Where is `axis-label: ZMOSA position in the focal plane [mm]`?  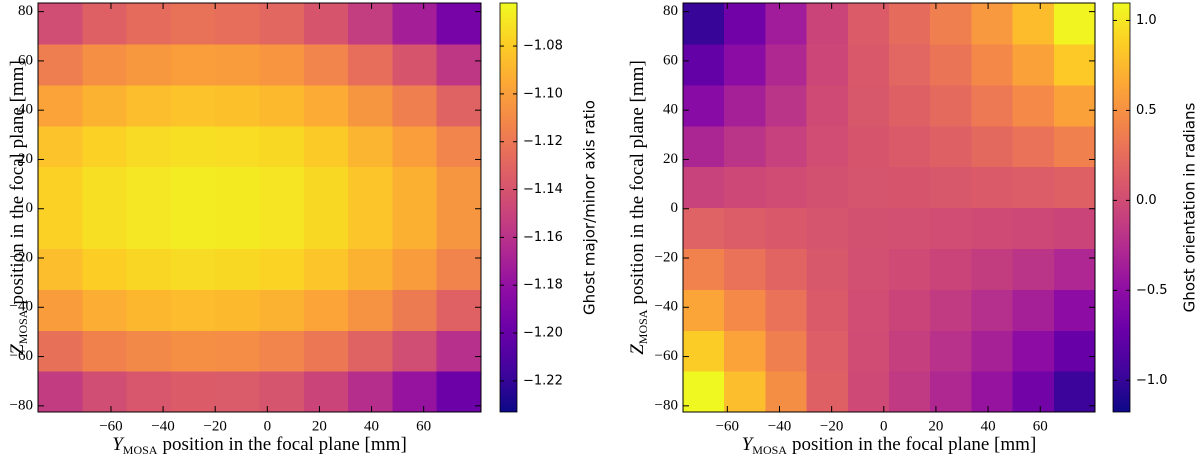 axis-label: ZMOSA position in the focal plane [mm] is located at coordinates (638, 207).